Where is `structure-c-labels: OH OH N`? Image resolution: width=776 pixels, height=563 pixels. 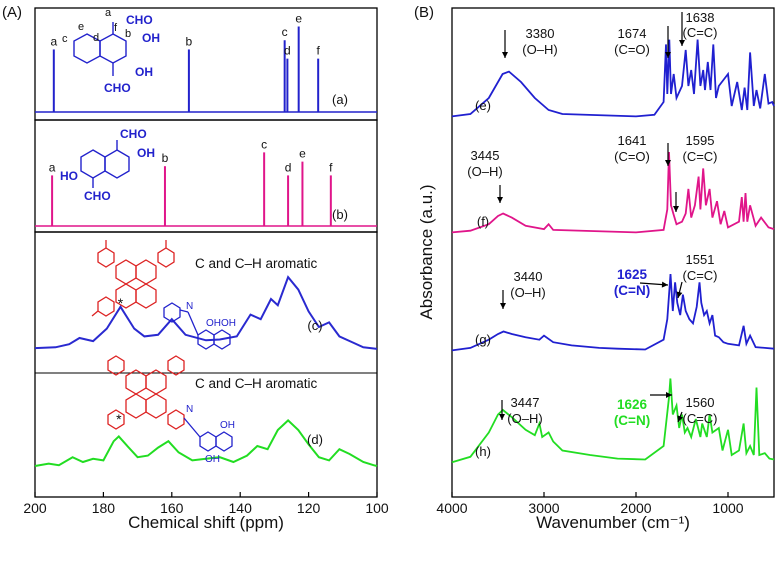
structure-c-labels: OH OH N is located at coordinates (211, 315).